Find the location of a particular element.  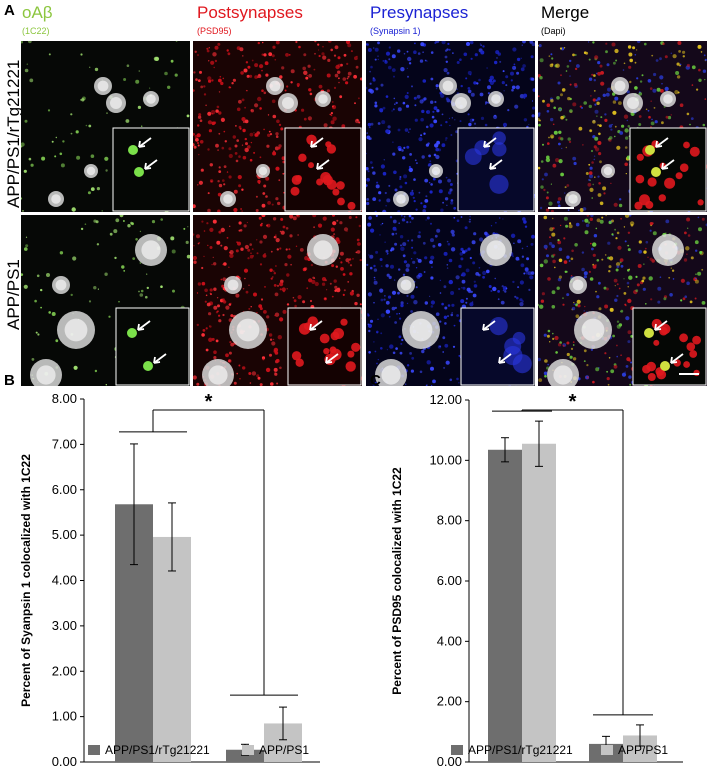

y-tick-label: 5.00 is located at coordinates (64, 534).